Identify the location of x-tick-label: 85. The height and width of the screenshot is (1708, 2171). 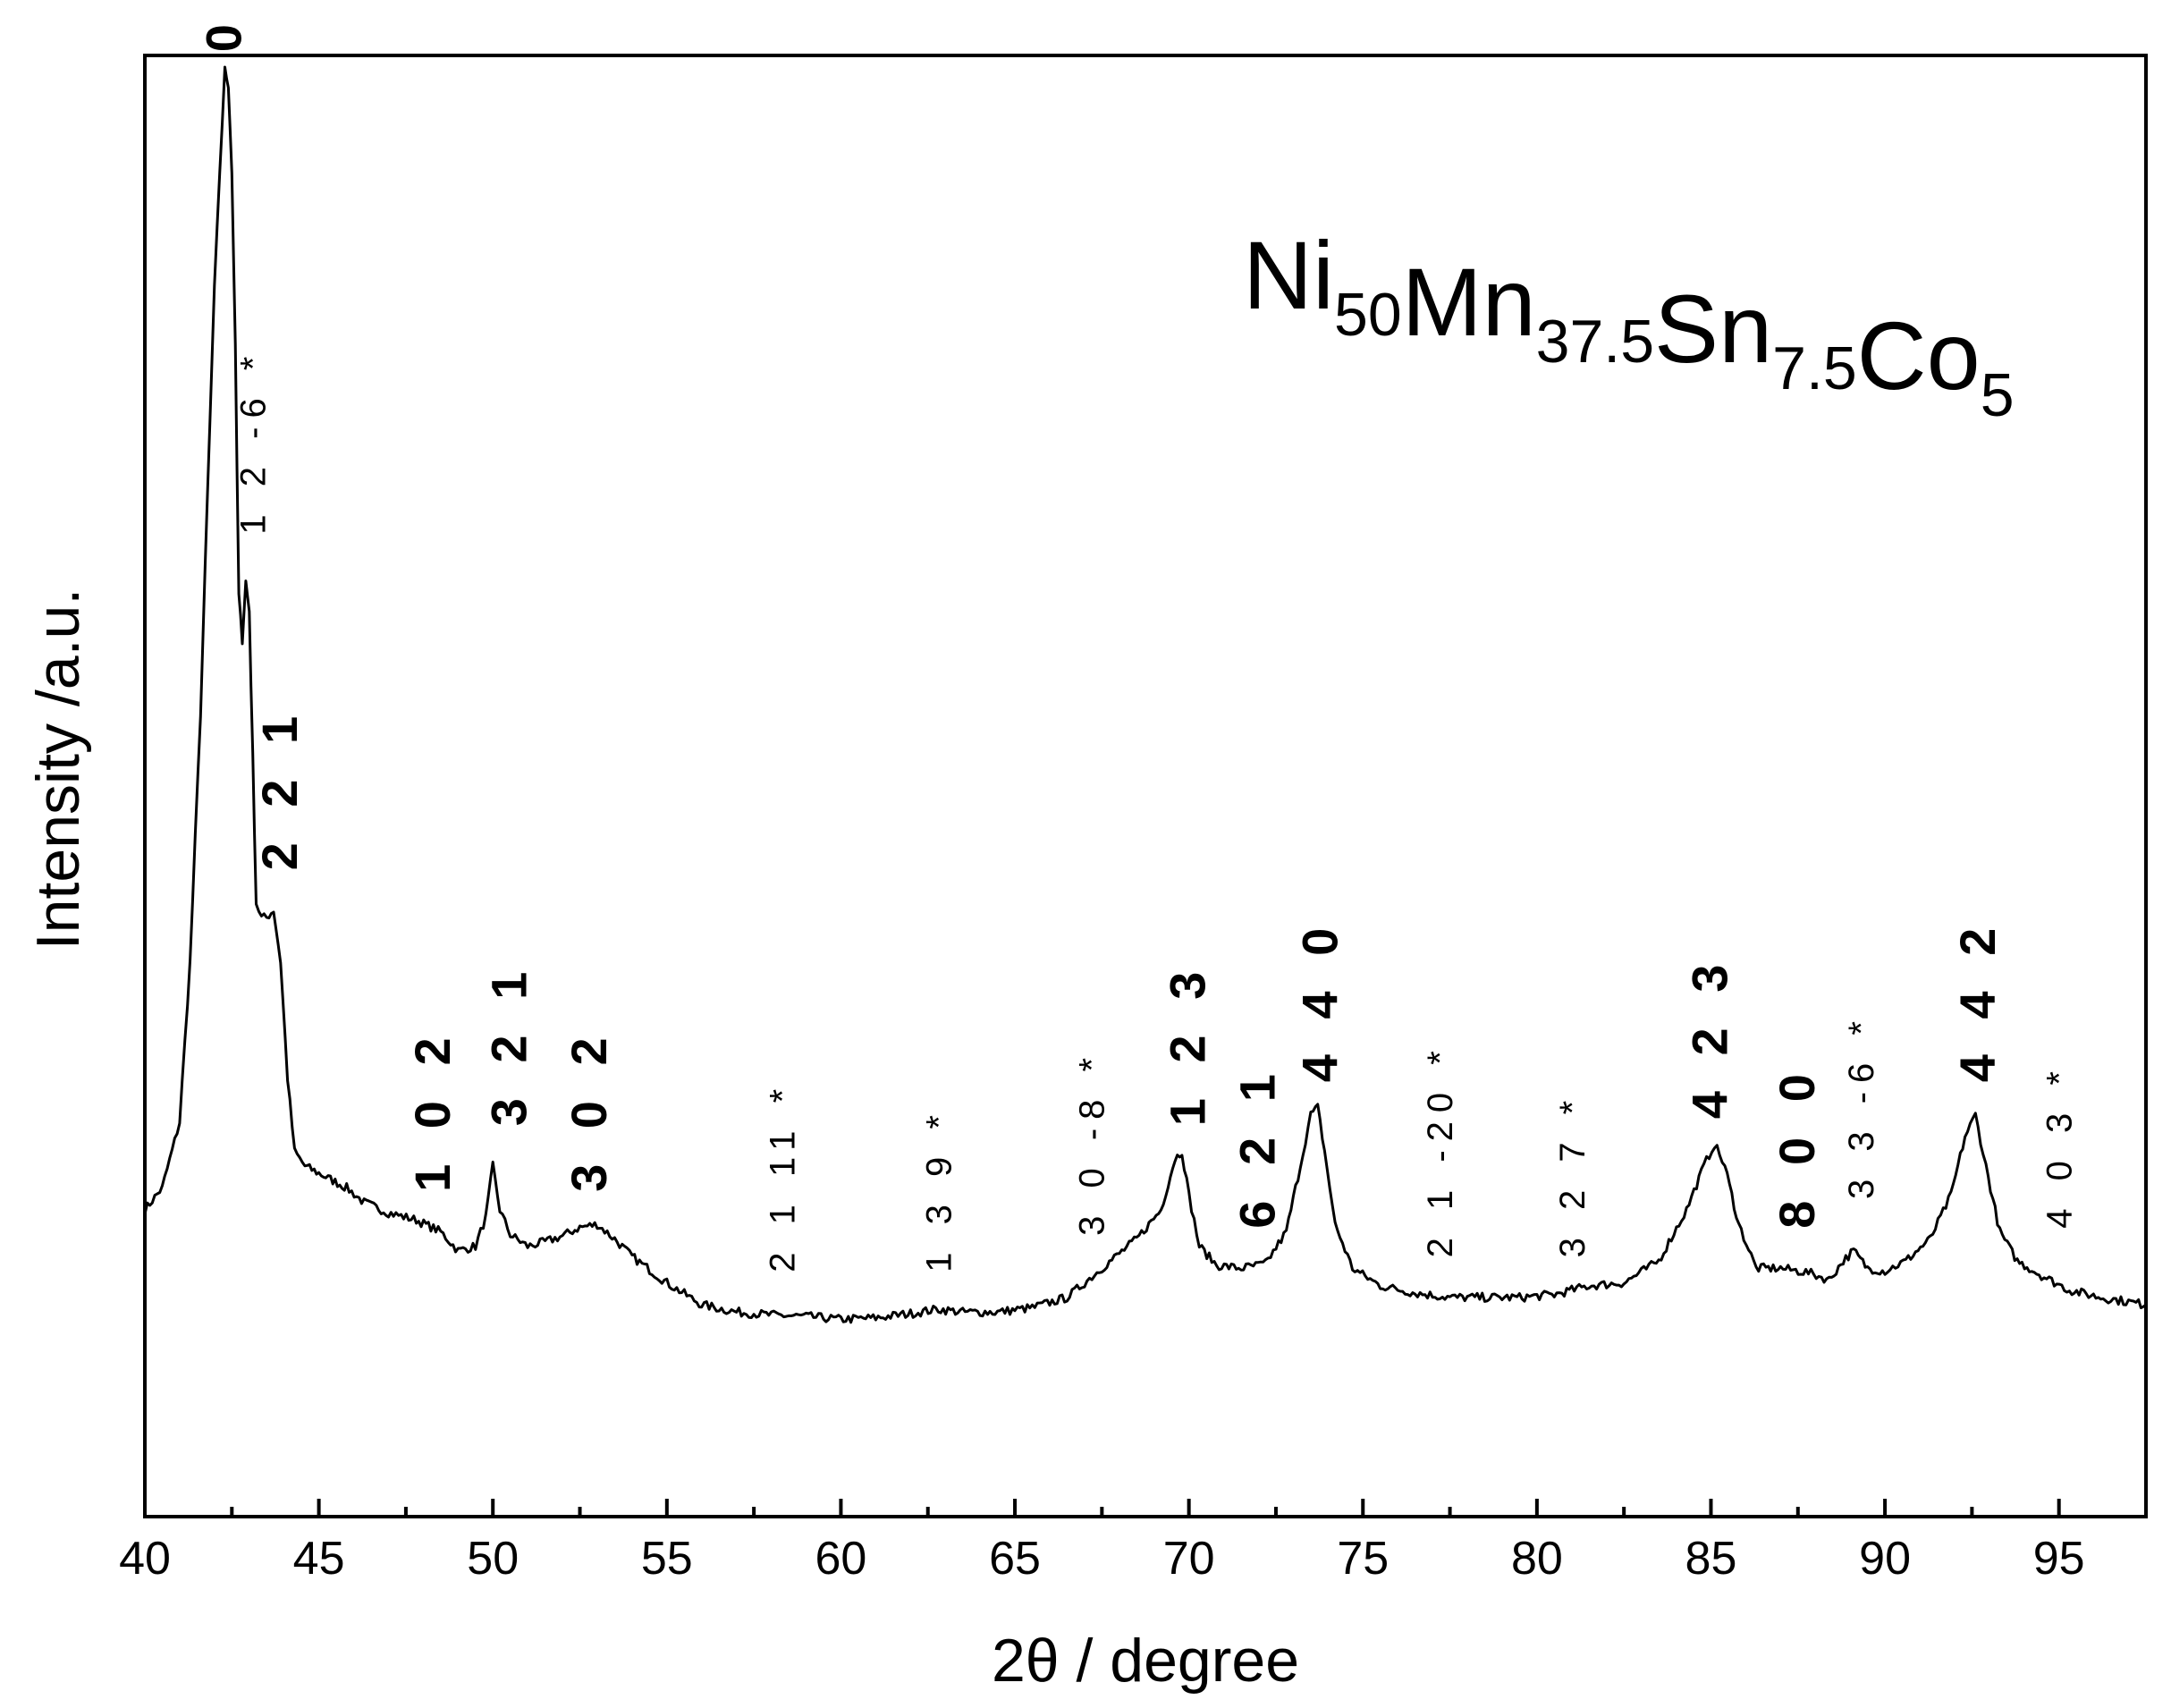
(1711, 1559).